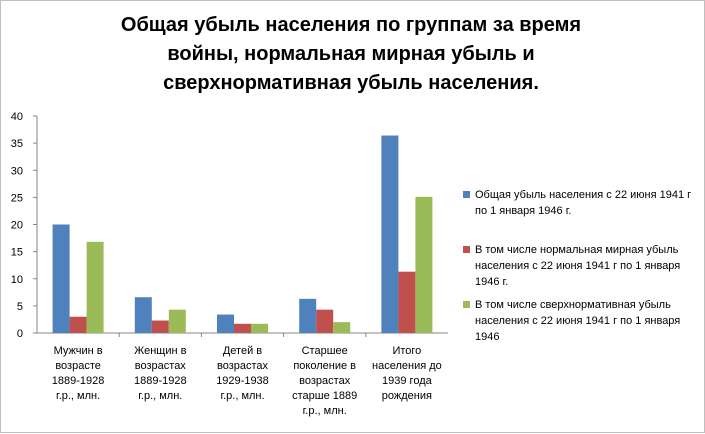  I want to click on y-tick-label: 15, so click(17, 253).